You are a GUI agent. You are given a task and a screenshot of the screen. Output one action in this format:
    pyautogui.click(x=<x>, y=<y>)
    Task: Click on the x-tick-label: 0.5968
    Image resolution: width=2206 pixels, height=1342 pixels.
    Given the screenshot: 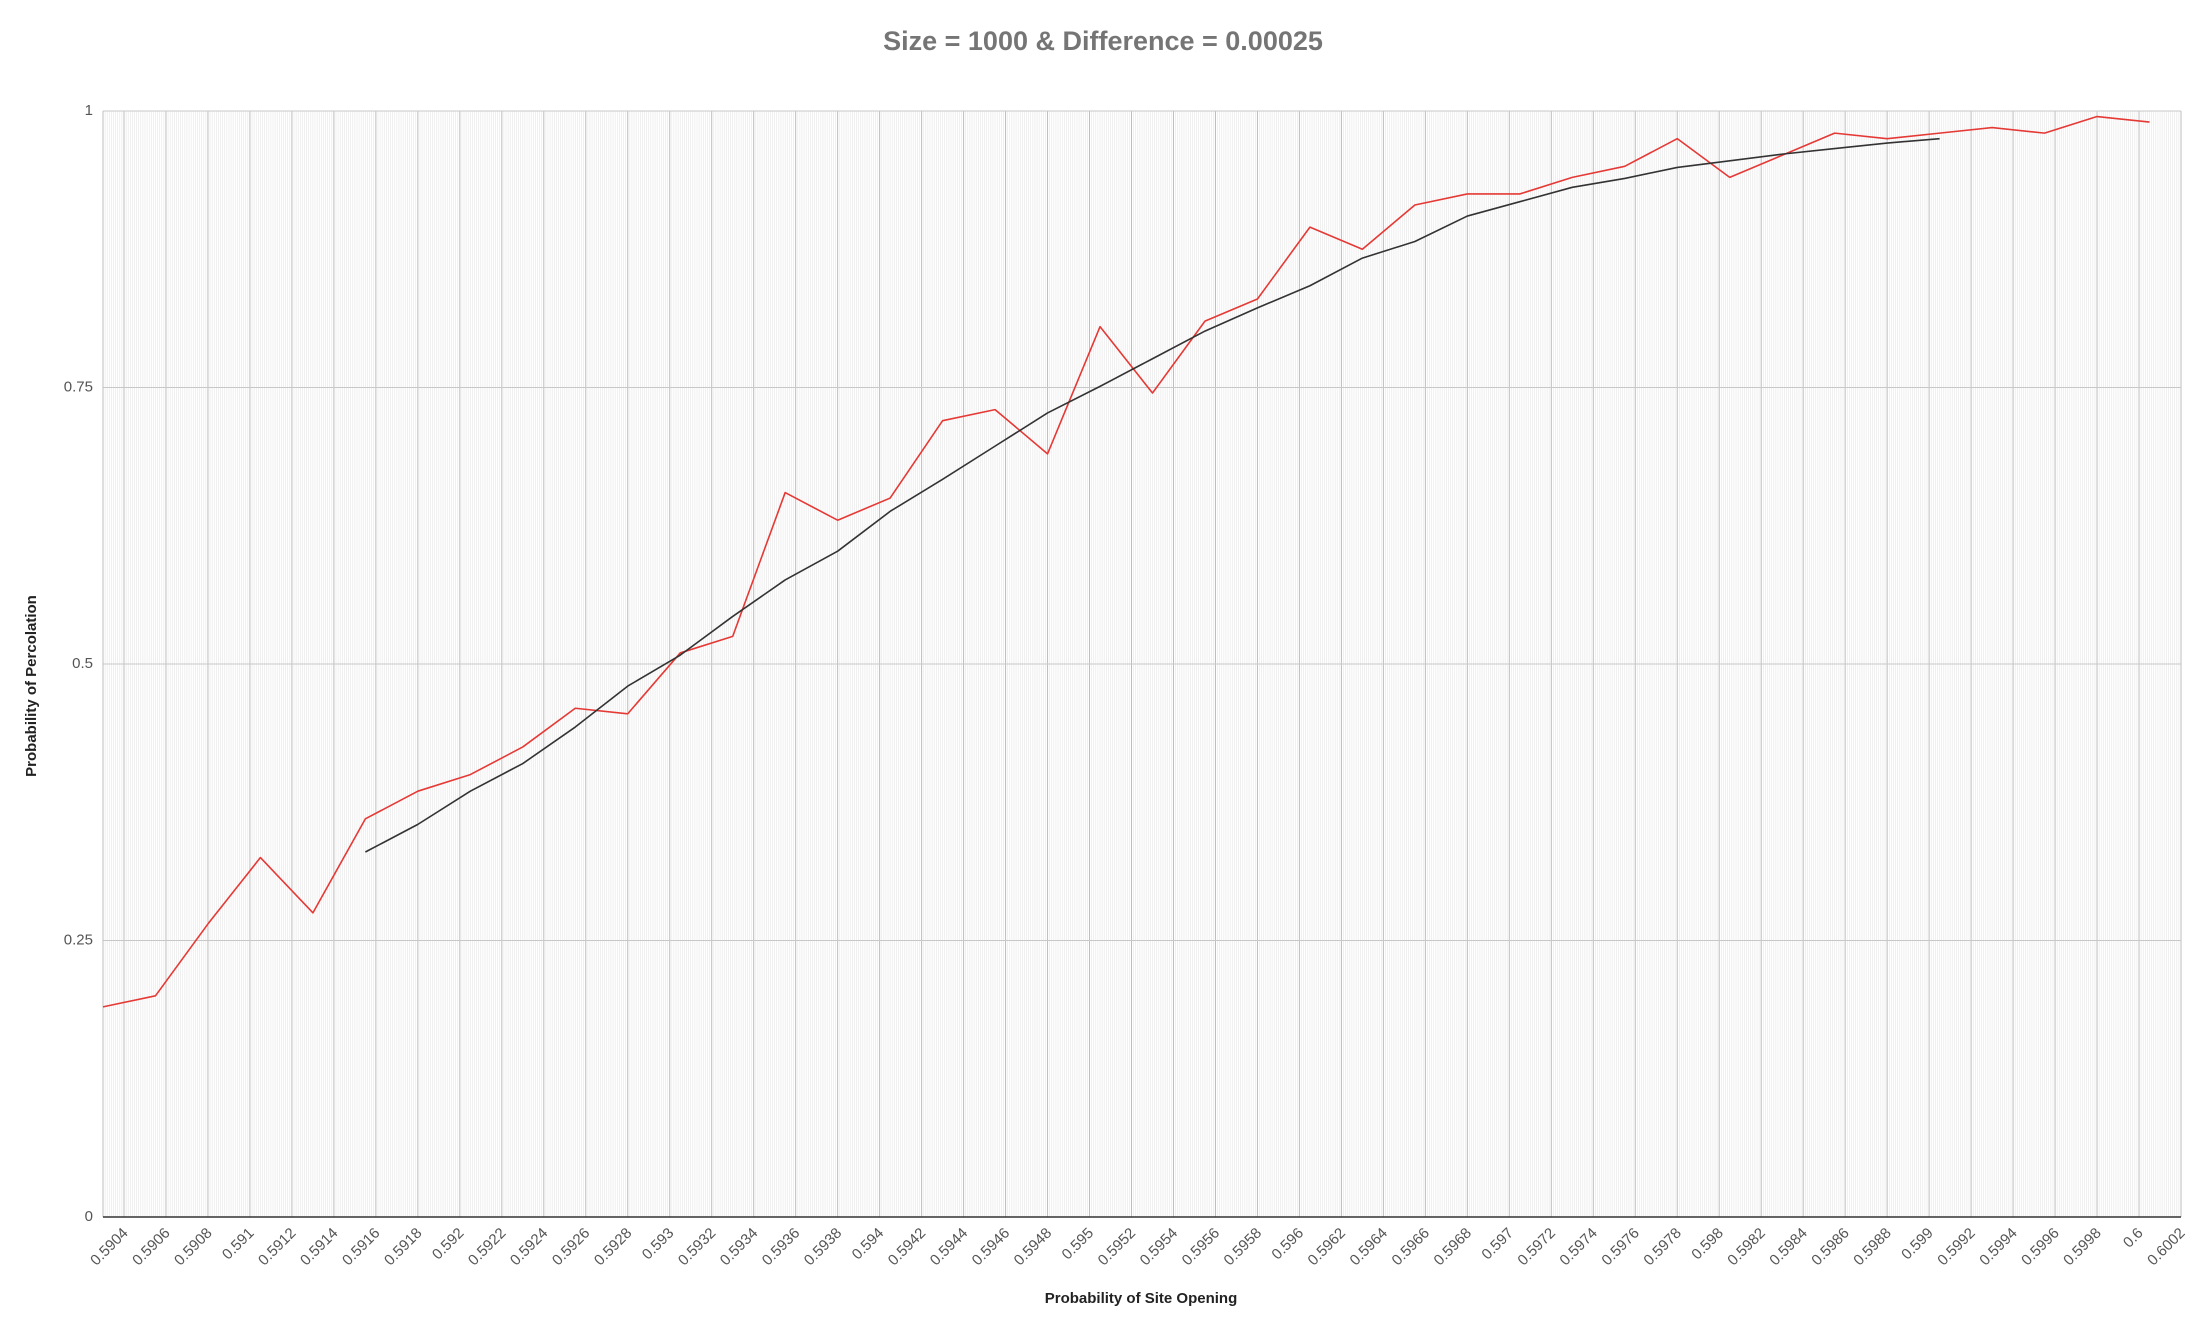 What is the action you would take?
    pyautogui.click(x=1453, y=1247)
    